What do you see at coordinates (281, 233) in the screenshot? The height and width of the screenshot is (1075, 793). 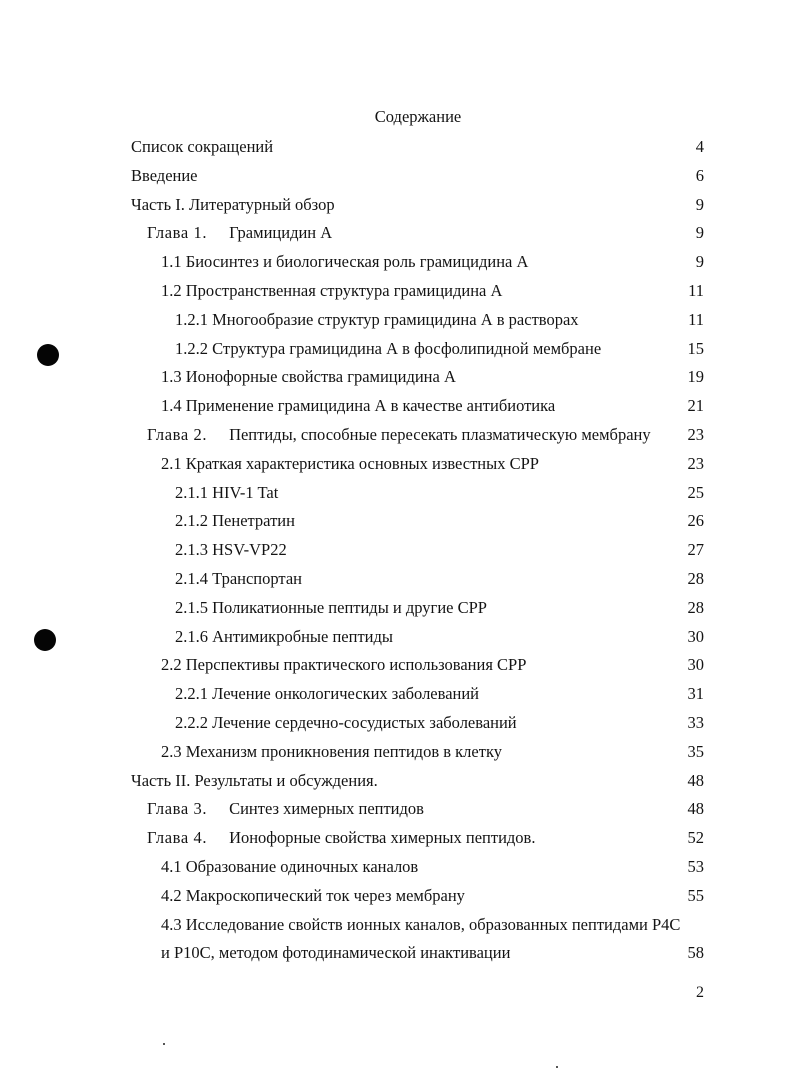 I see `chapter-title: Грамицидин А` at bounding box center [281, 233].